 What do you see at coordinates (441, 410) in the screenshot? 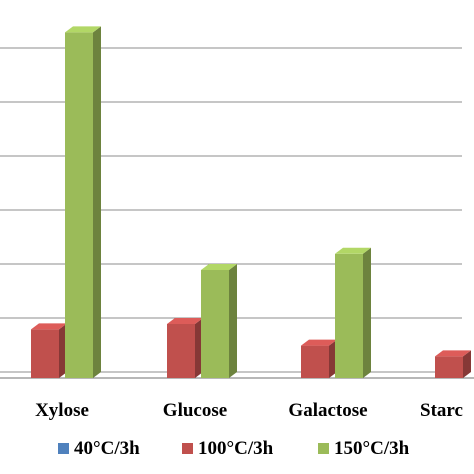
I see `x-tick-label-starch: Starc` at bounding box center [441, 410].